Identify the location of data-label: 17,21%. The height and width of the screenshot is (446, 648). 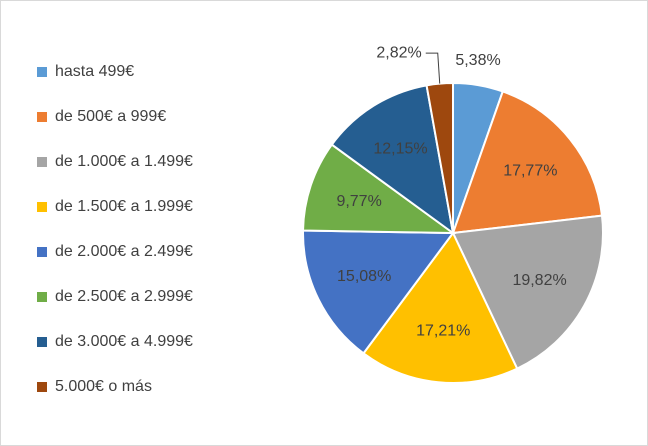
(443, 331).